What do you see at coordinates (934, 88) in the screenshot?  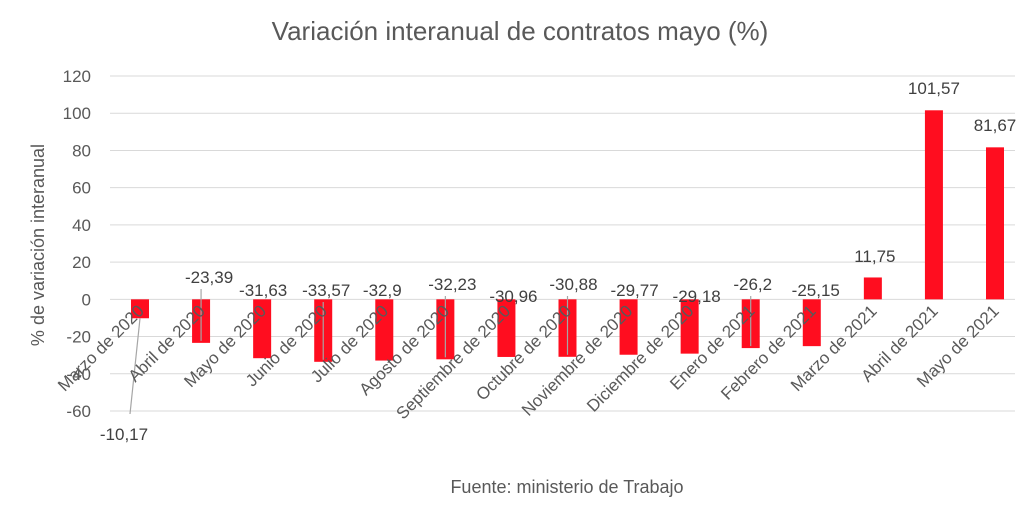 I see `data-label: 101,57` at bounding box center [934, 88].